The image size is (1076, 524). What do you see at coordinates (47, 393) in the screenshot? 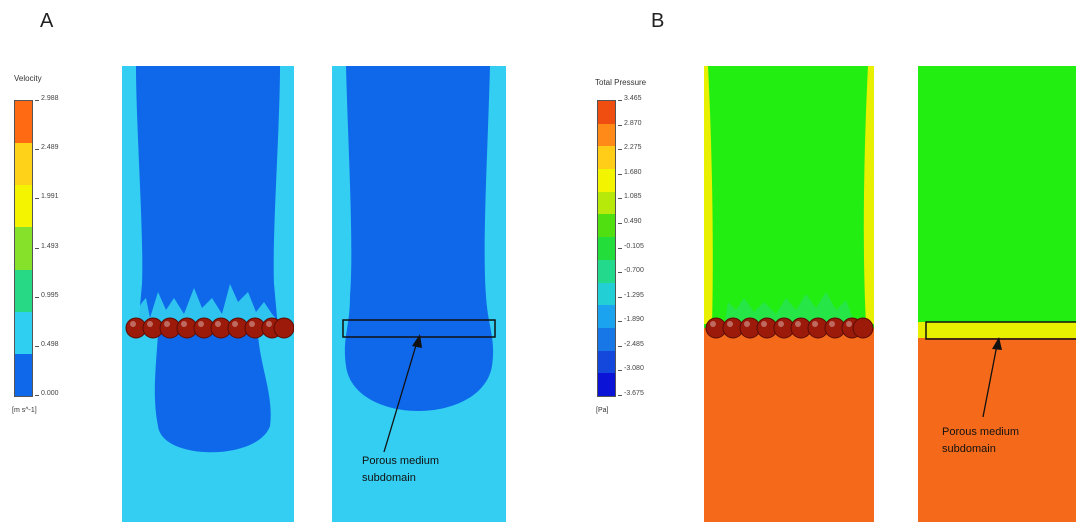
I see `velocity-tick-label: 0.000` at bounding box center [47, 393].